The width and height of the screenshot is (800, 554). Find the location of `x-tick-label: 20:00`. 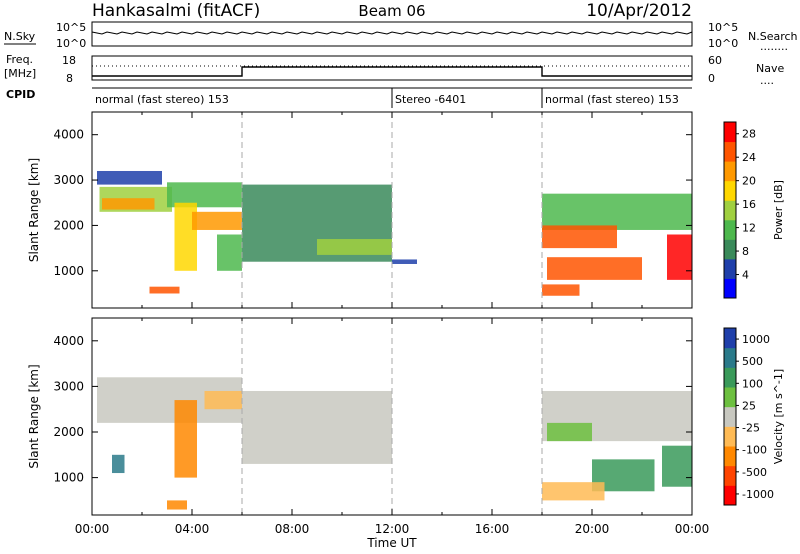

x-tick-label: 20:00 is located at coordinates (592, 529).